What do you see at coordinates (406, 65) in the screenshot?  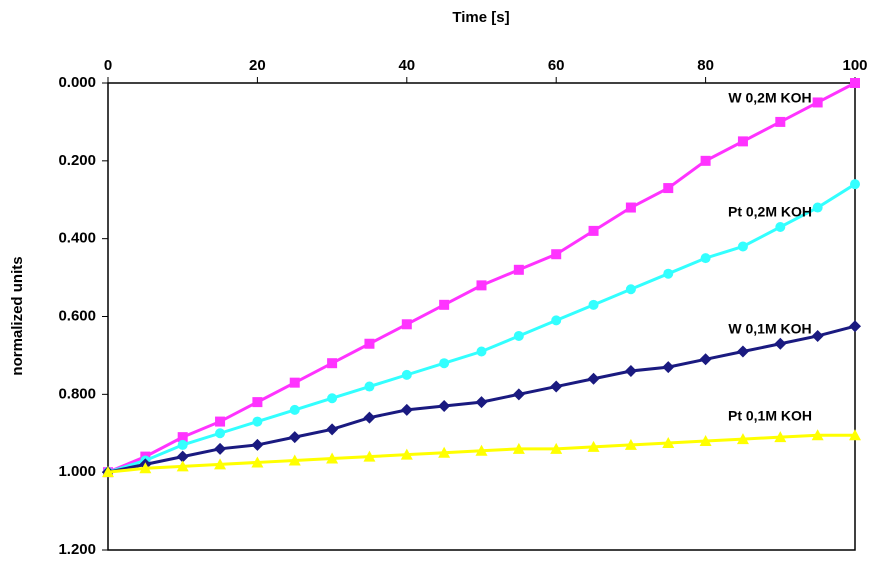 I see `x-tick-label: 40` at bounding box center [406, 65].